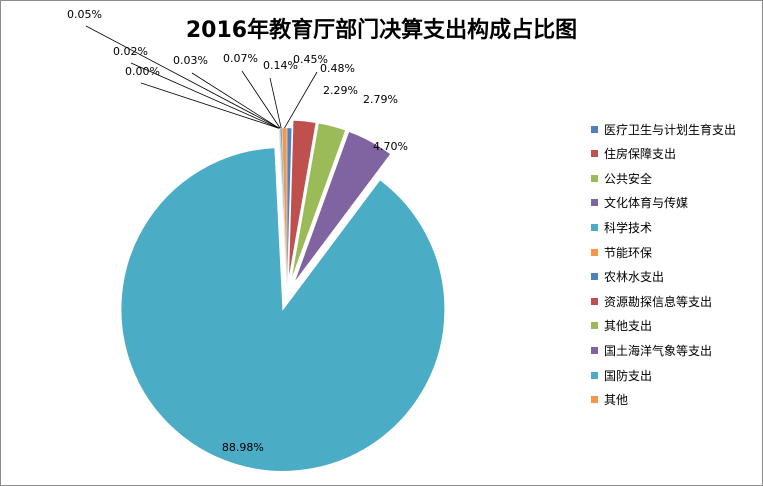 The image size is (763, 486). I want to click on legend-item-2: 住房保障支出, so click(633, 154).